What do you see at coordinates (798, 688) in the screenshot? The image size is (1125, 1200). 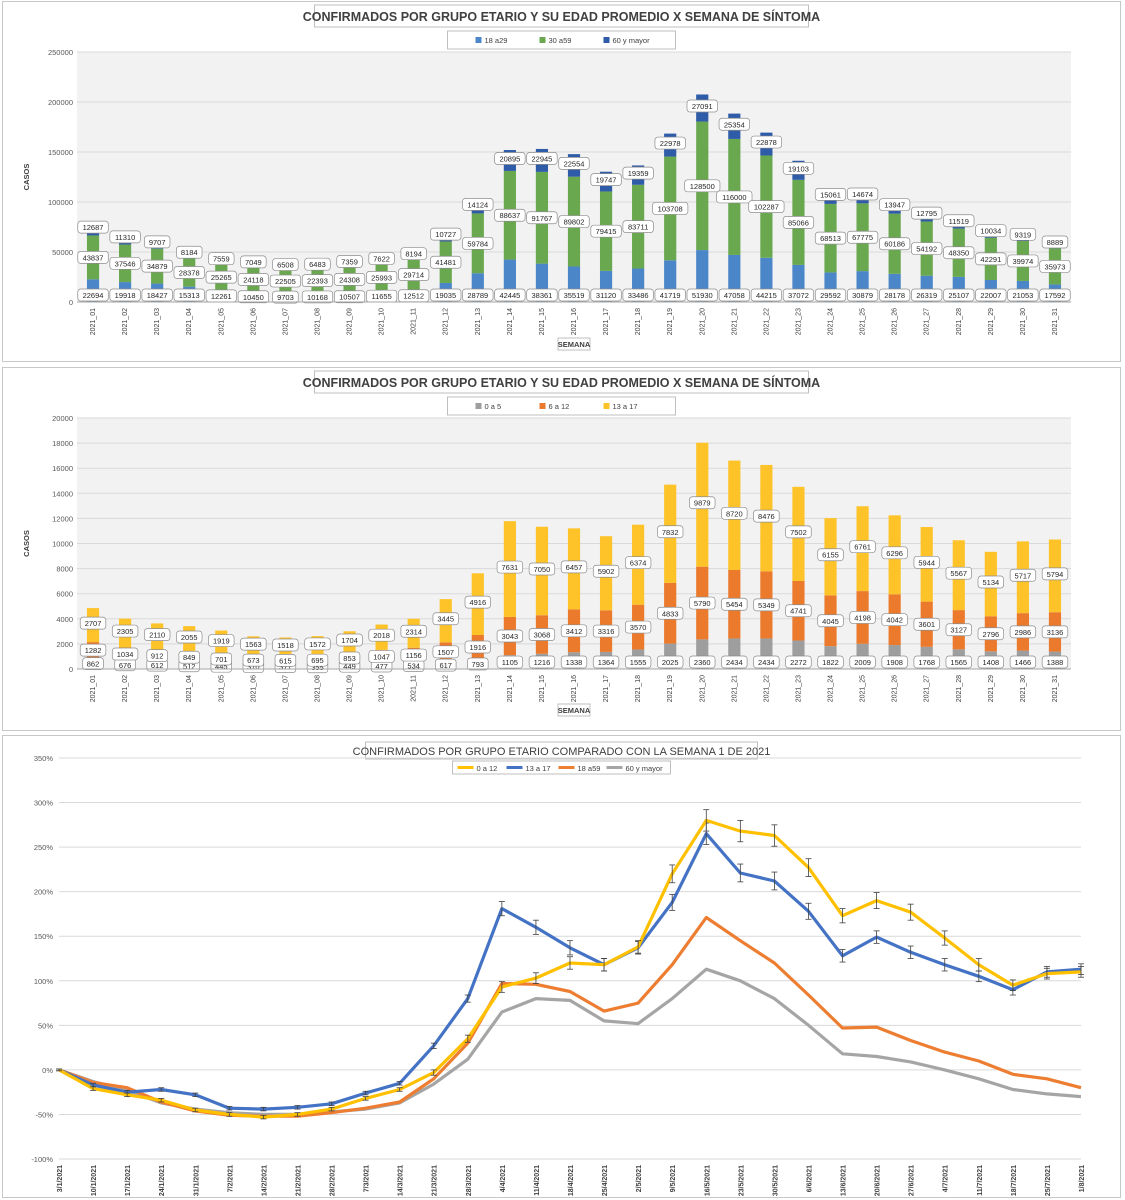 I see `x-tick-label: 2021_23` at bounding box center [798, 688].